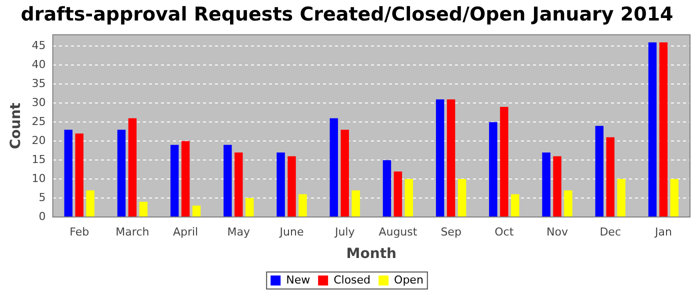 The image size is (700, 300). Describe the element at coordinates (352, 279) in the screenshot. I see `legend-label: Closed` at that location.